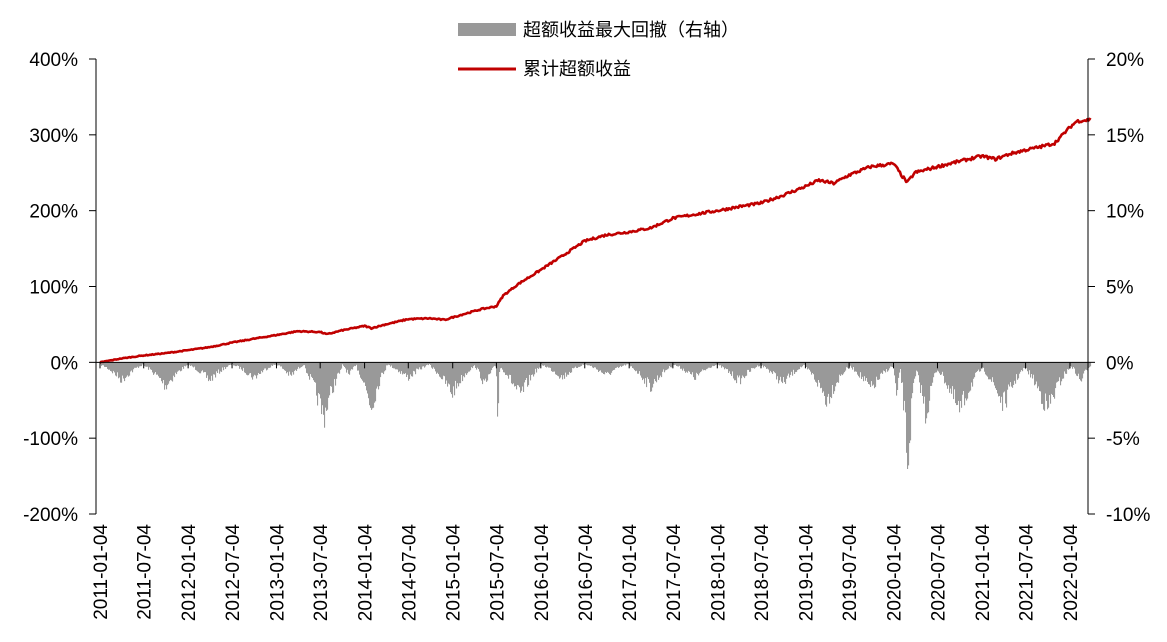 The width and height of the screenshot is (1167, 642). Describe the element at coordinates (1120, 288) in the screenshot. I see `y-right-tick-label: 5%` at that location.